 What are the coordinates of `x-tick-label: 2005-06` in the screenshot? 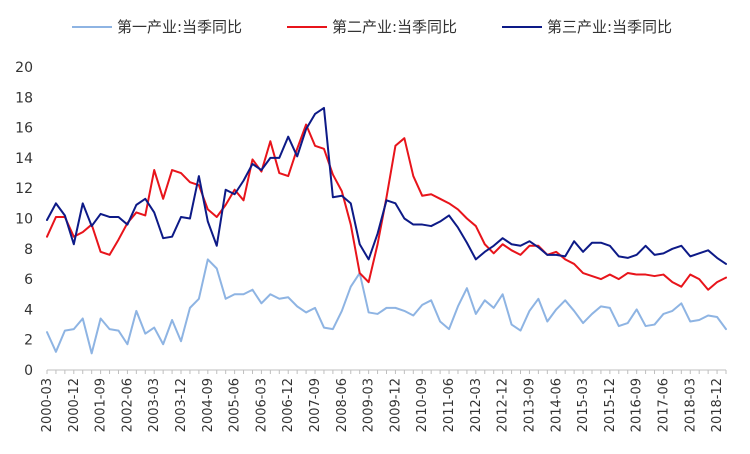 It's located at (235, 405).